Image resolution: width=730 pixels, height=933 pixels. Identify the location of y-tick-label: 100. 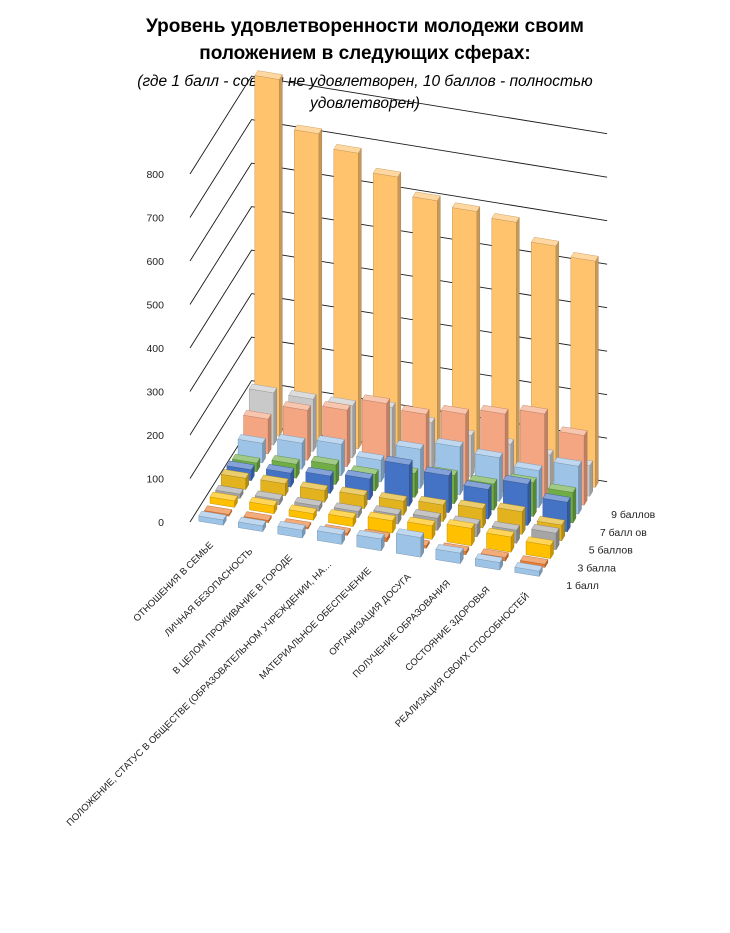
(155, 480).